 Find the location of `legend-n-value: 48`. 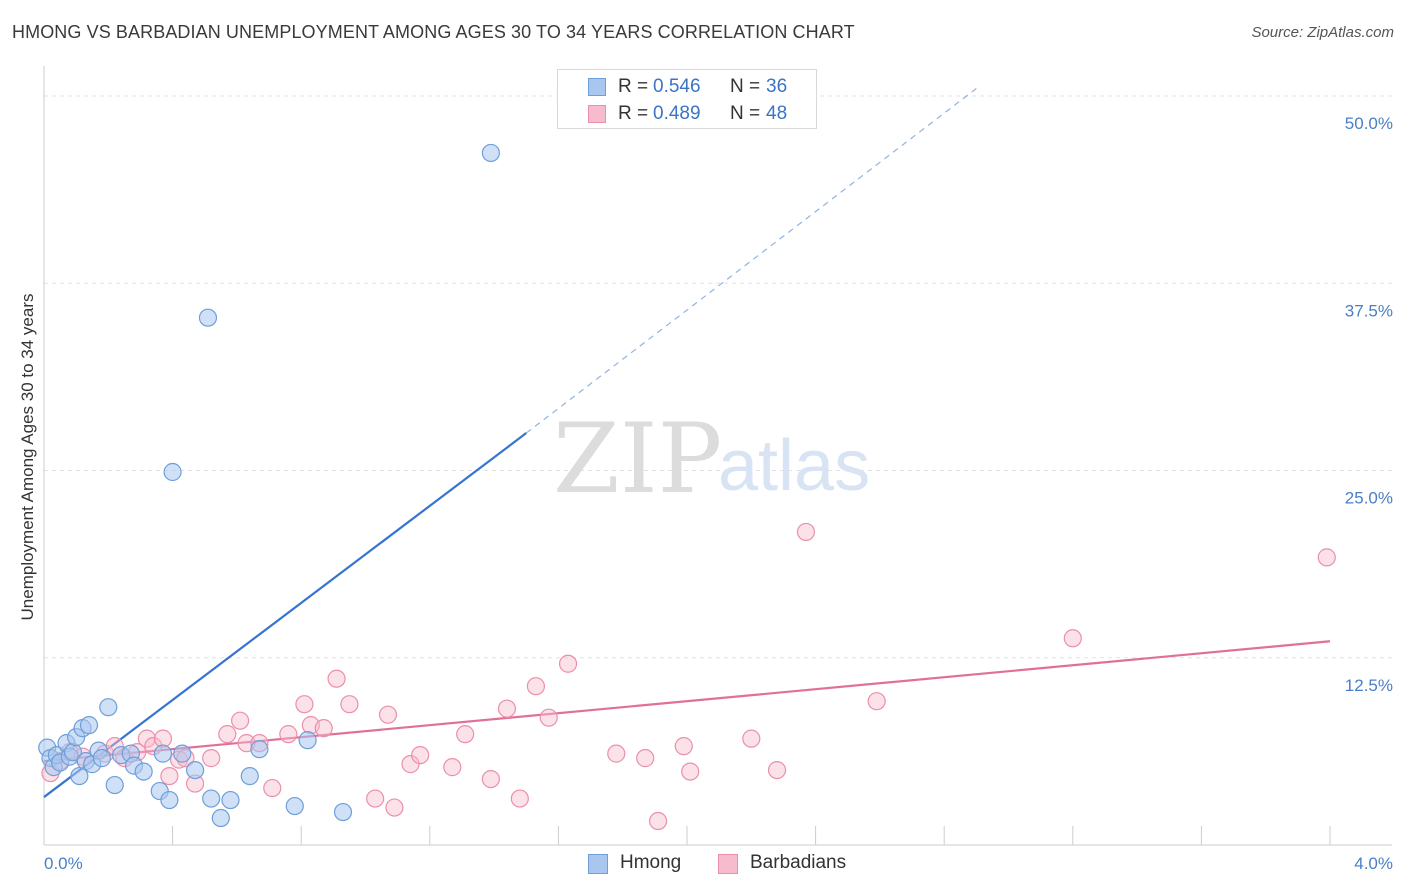

legend-n-value: 48 is located at coordinates (777, 113).